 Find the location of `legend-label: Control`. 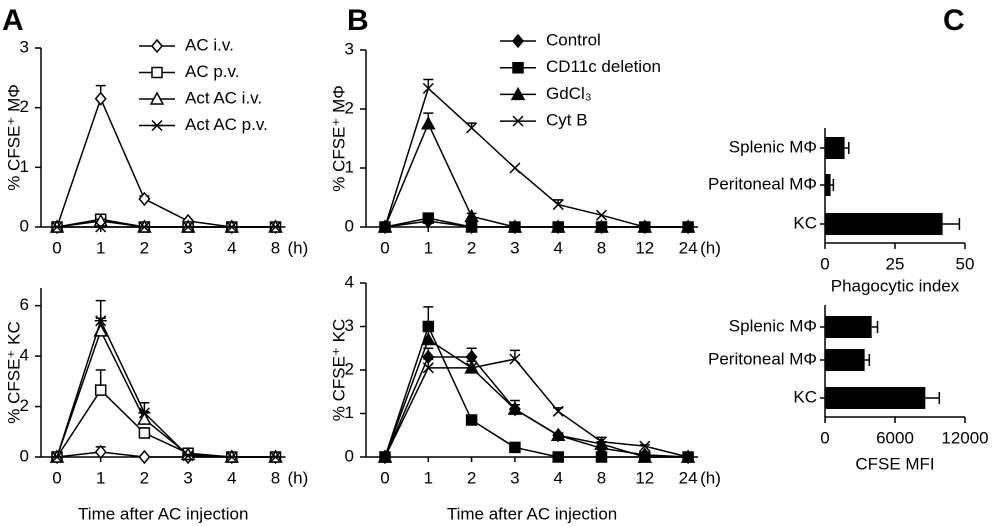

legend-label: Control is located at coordinates (573, 39).